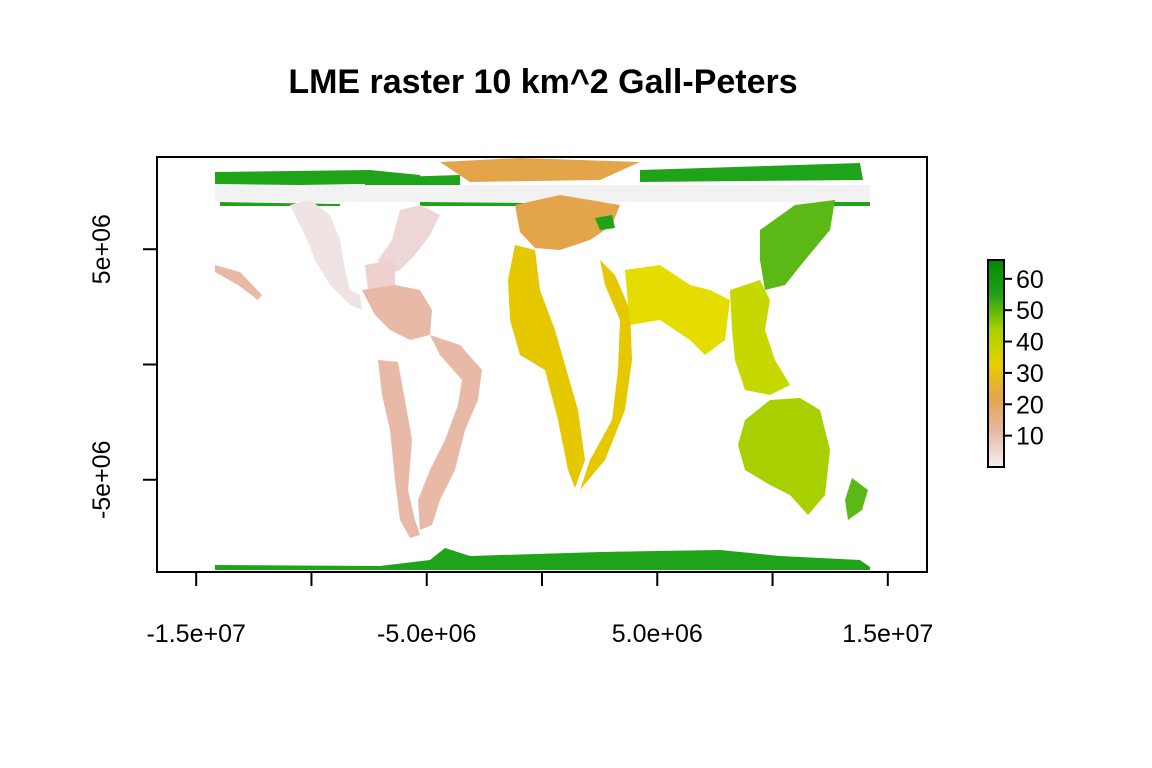  Describe the element at coordinates (475, 204) in the screenshot. I see `arctic-band-lower` at that location.